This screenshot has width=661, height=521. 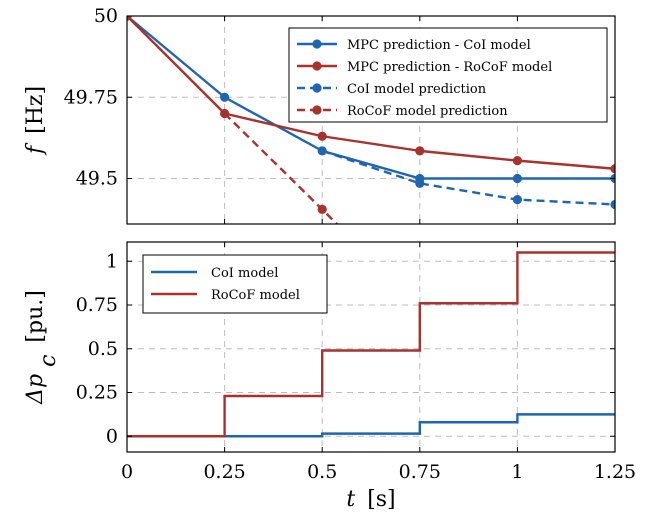 I want to click on legend-label: RoCoF model, so click(x=255, y=295).